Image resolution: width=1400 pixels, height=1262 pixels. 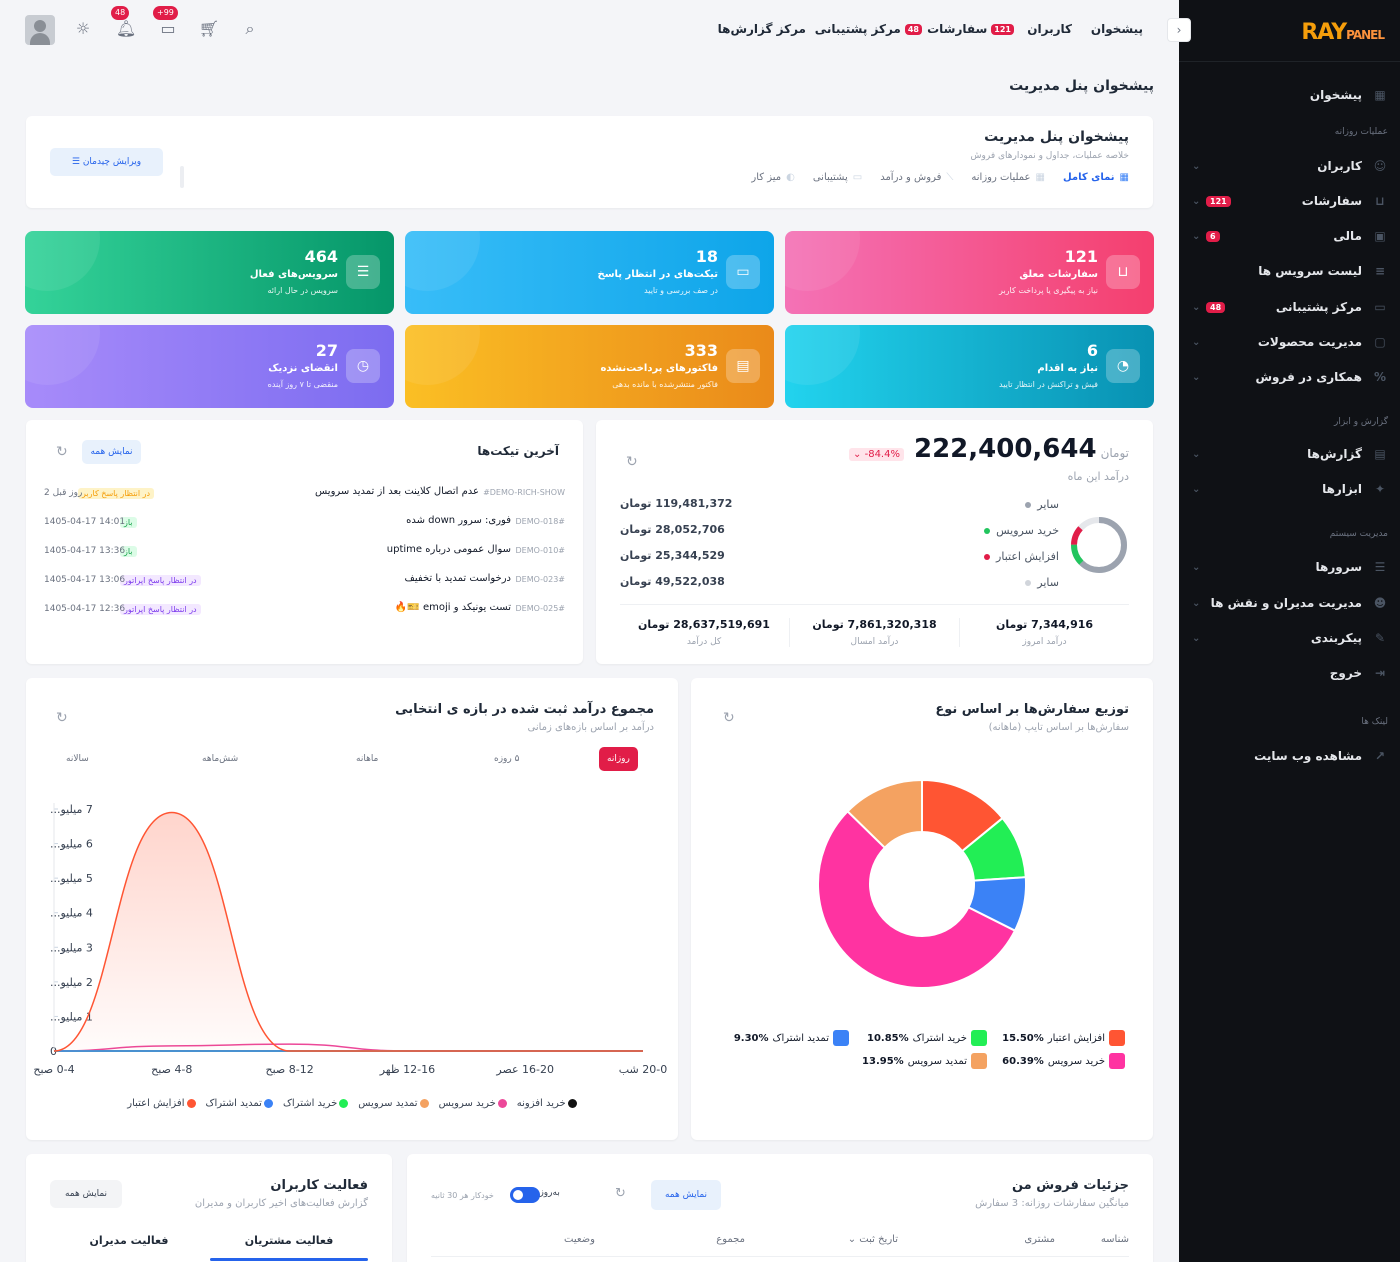 I want to click on tab-customer-activity: فعالیت مشتریان, so click(x=289, y=1240).